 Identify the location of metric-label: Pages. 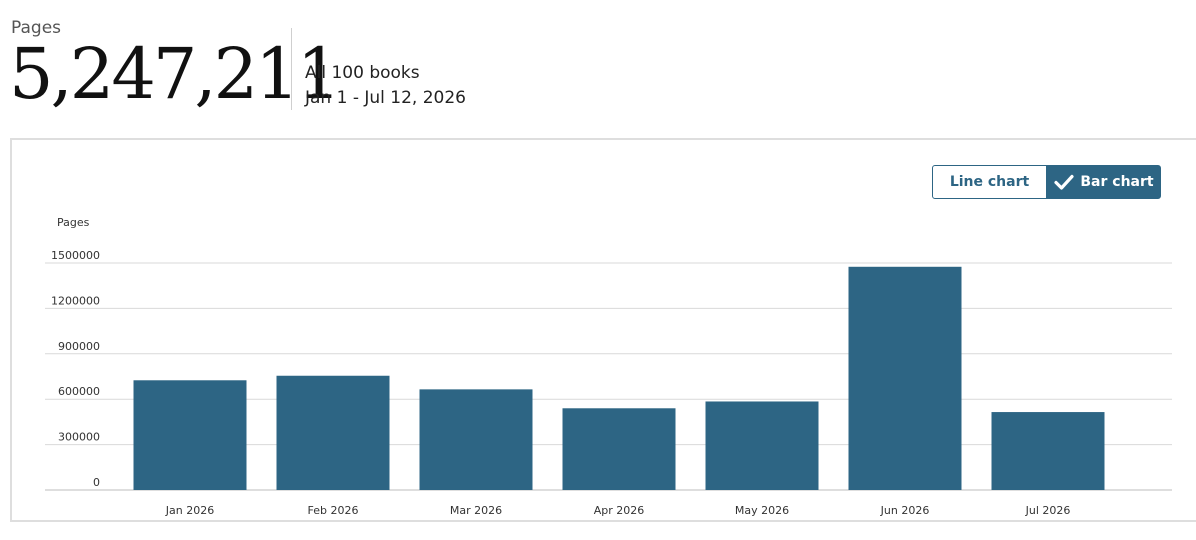
(36, 28).